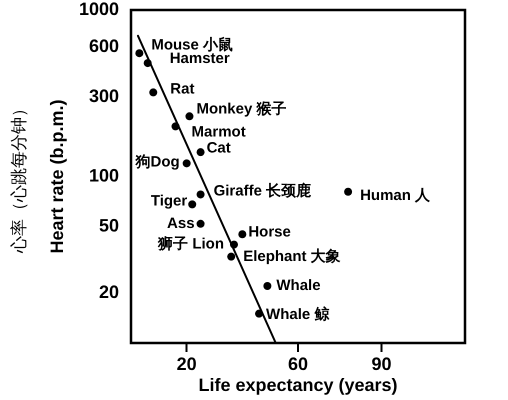 This screenshot has height=400, width=508. I want to click on y-tick-label: 600, so click(103, 46).